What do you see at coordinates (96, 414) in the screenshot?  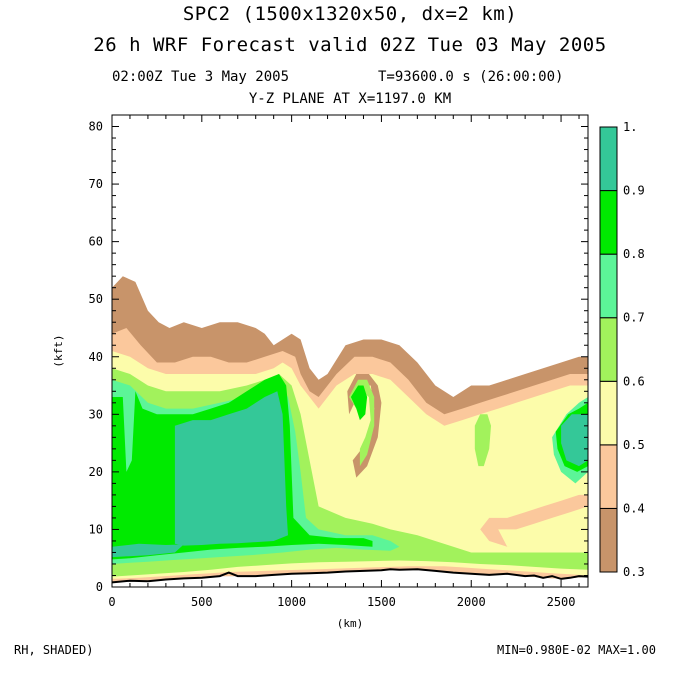 I see `y-tick-label-30: 30` at bounding box center [96, 414].